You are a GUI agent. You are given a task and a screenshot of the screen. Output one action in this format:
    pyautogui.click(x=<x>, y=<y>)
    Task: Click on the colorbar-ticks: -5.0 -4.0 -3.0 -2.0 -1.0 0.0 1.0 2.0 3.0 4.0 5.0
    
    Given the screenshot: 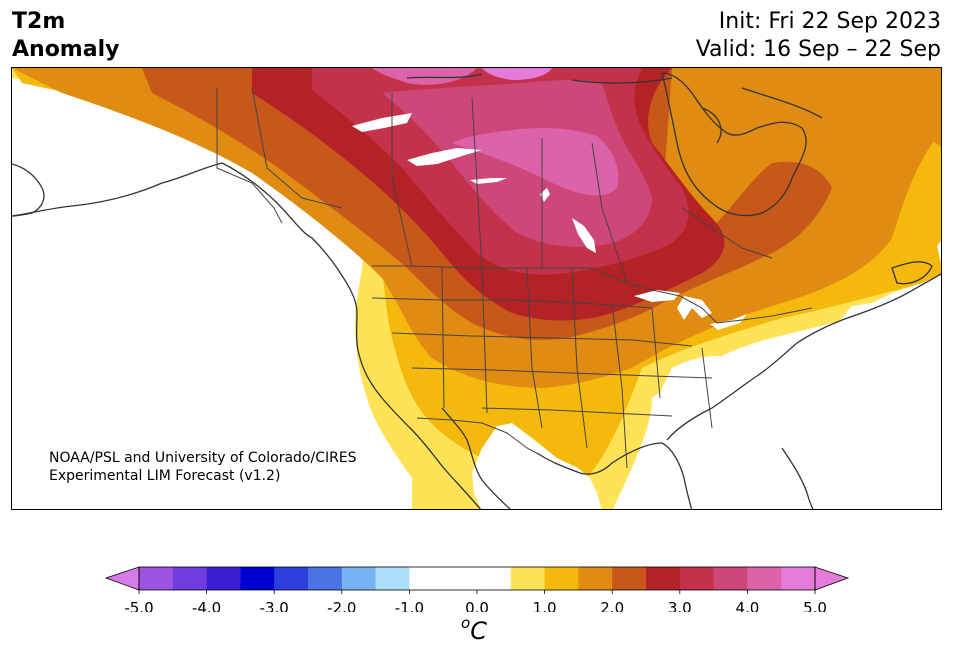 What is the action you would take?
    pyautogui.click(x=475, y=601)
    